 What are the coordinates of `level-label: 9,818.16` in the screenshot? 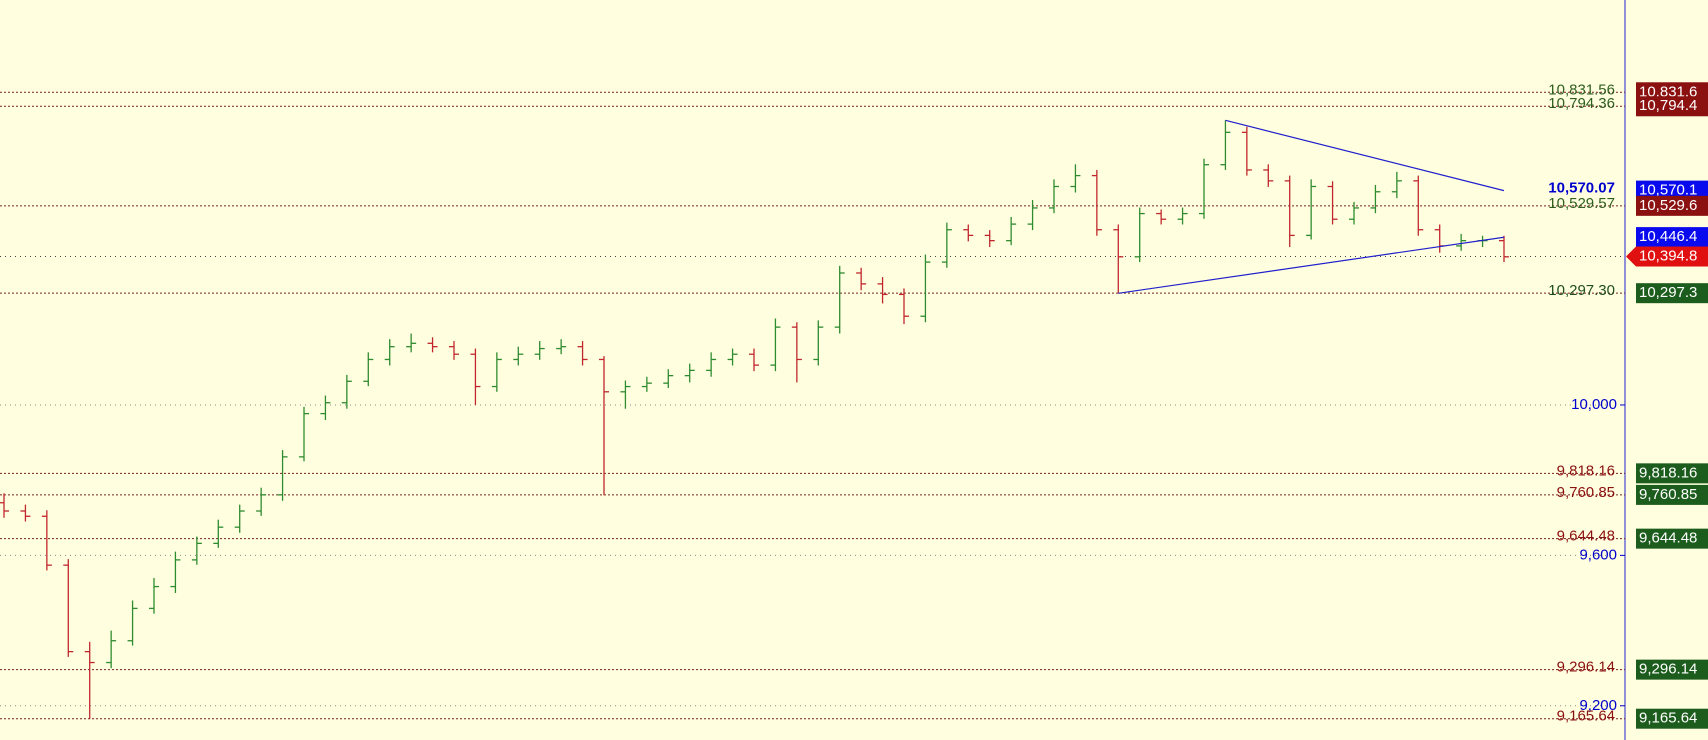 It's located at (1586, 470).